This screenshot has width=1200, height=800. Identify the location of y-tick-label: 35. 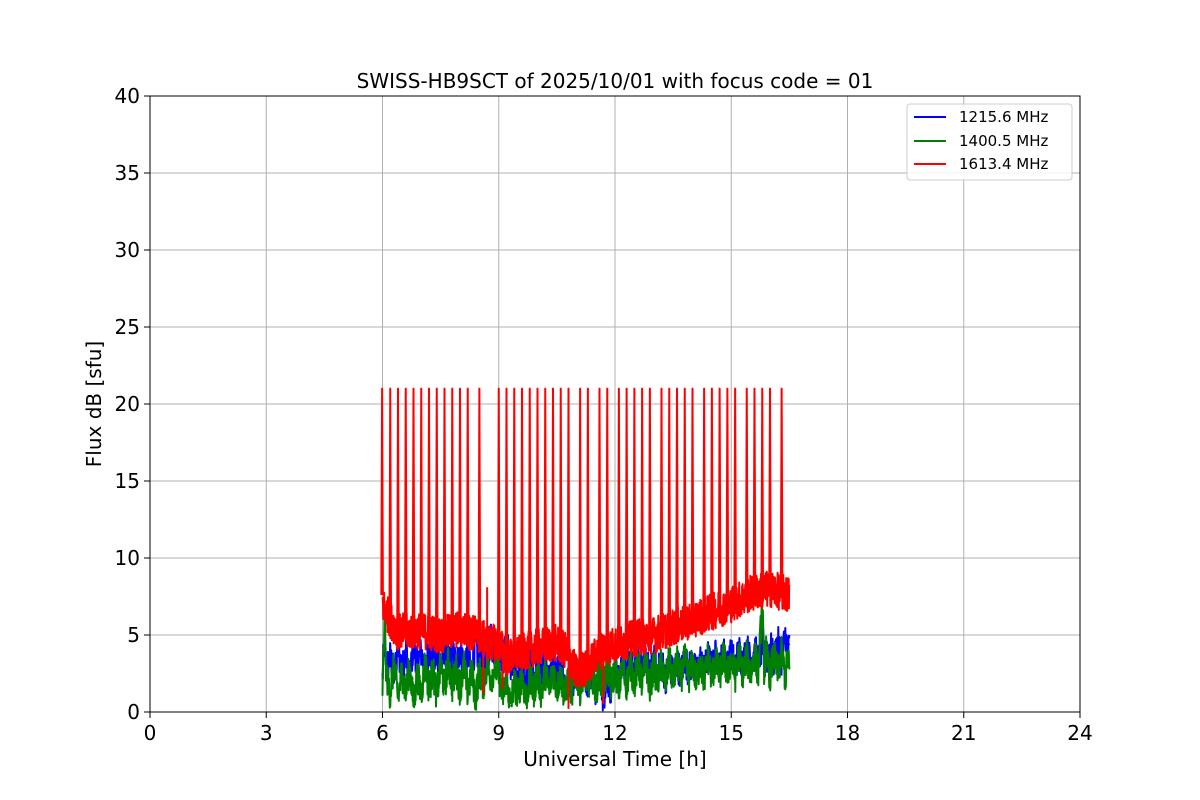
(127, 173).